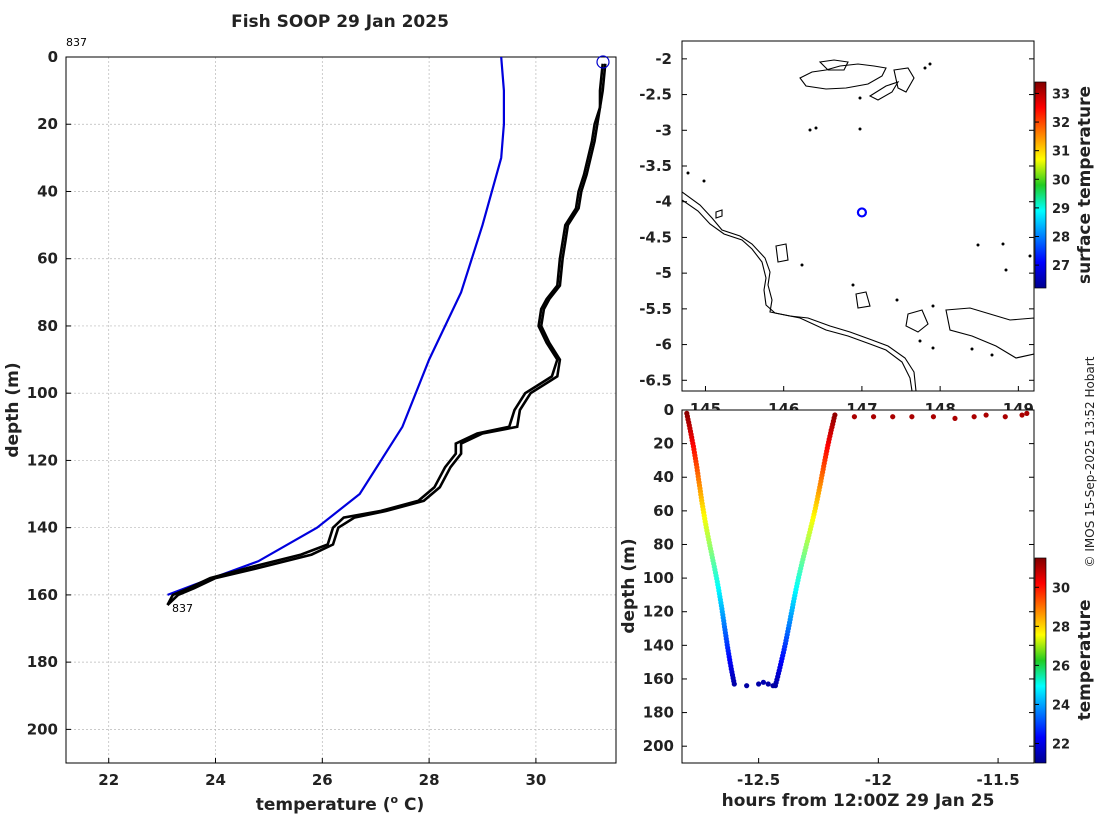  What do you see at coordinates (663, 202) in the screenshot?
I see `map-lat-tick-label: -4` at bounding box center [663, 202].